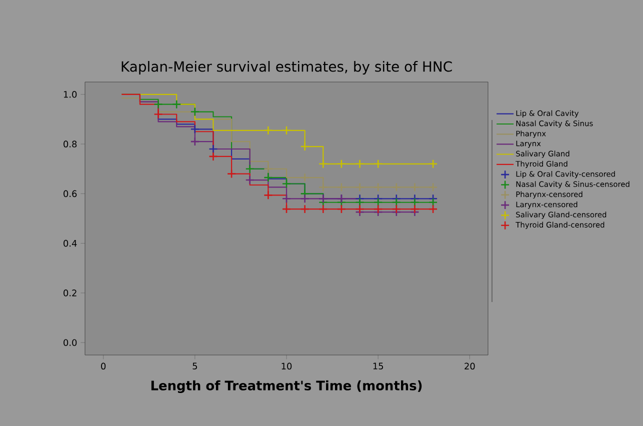 This screenshot has height=426, width=643. I want to click on y-tick-label: 0.8, so click(70, 144).